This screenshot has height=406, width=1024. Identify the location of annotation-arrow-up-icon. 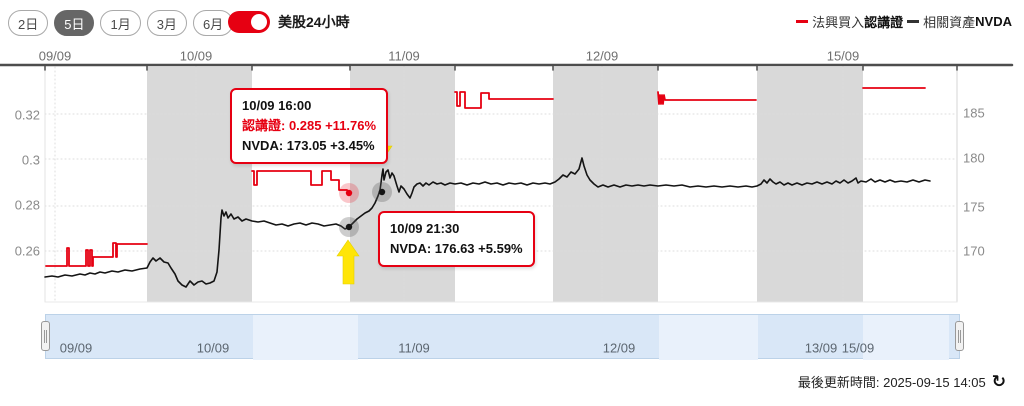
(348, 262).